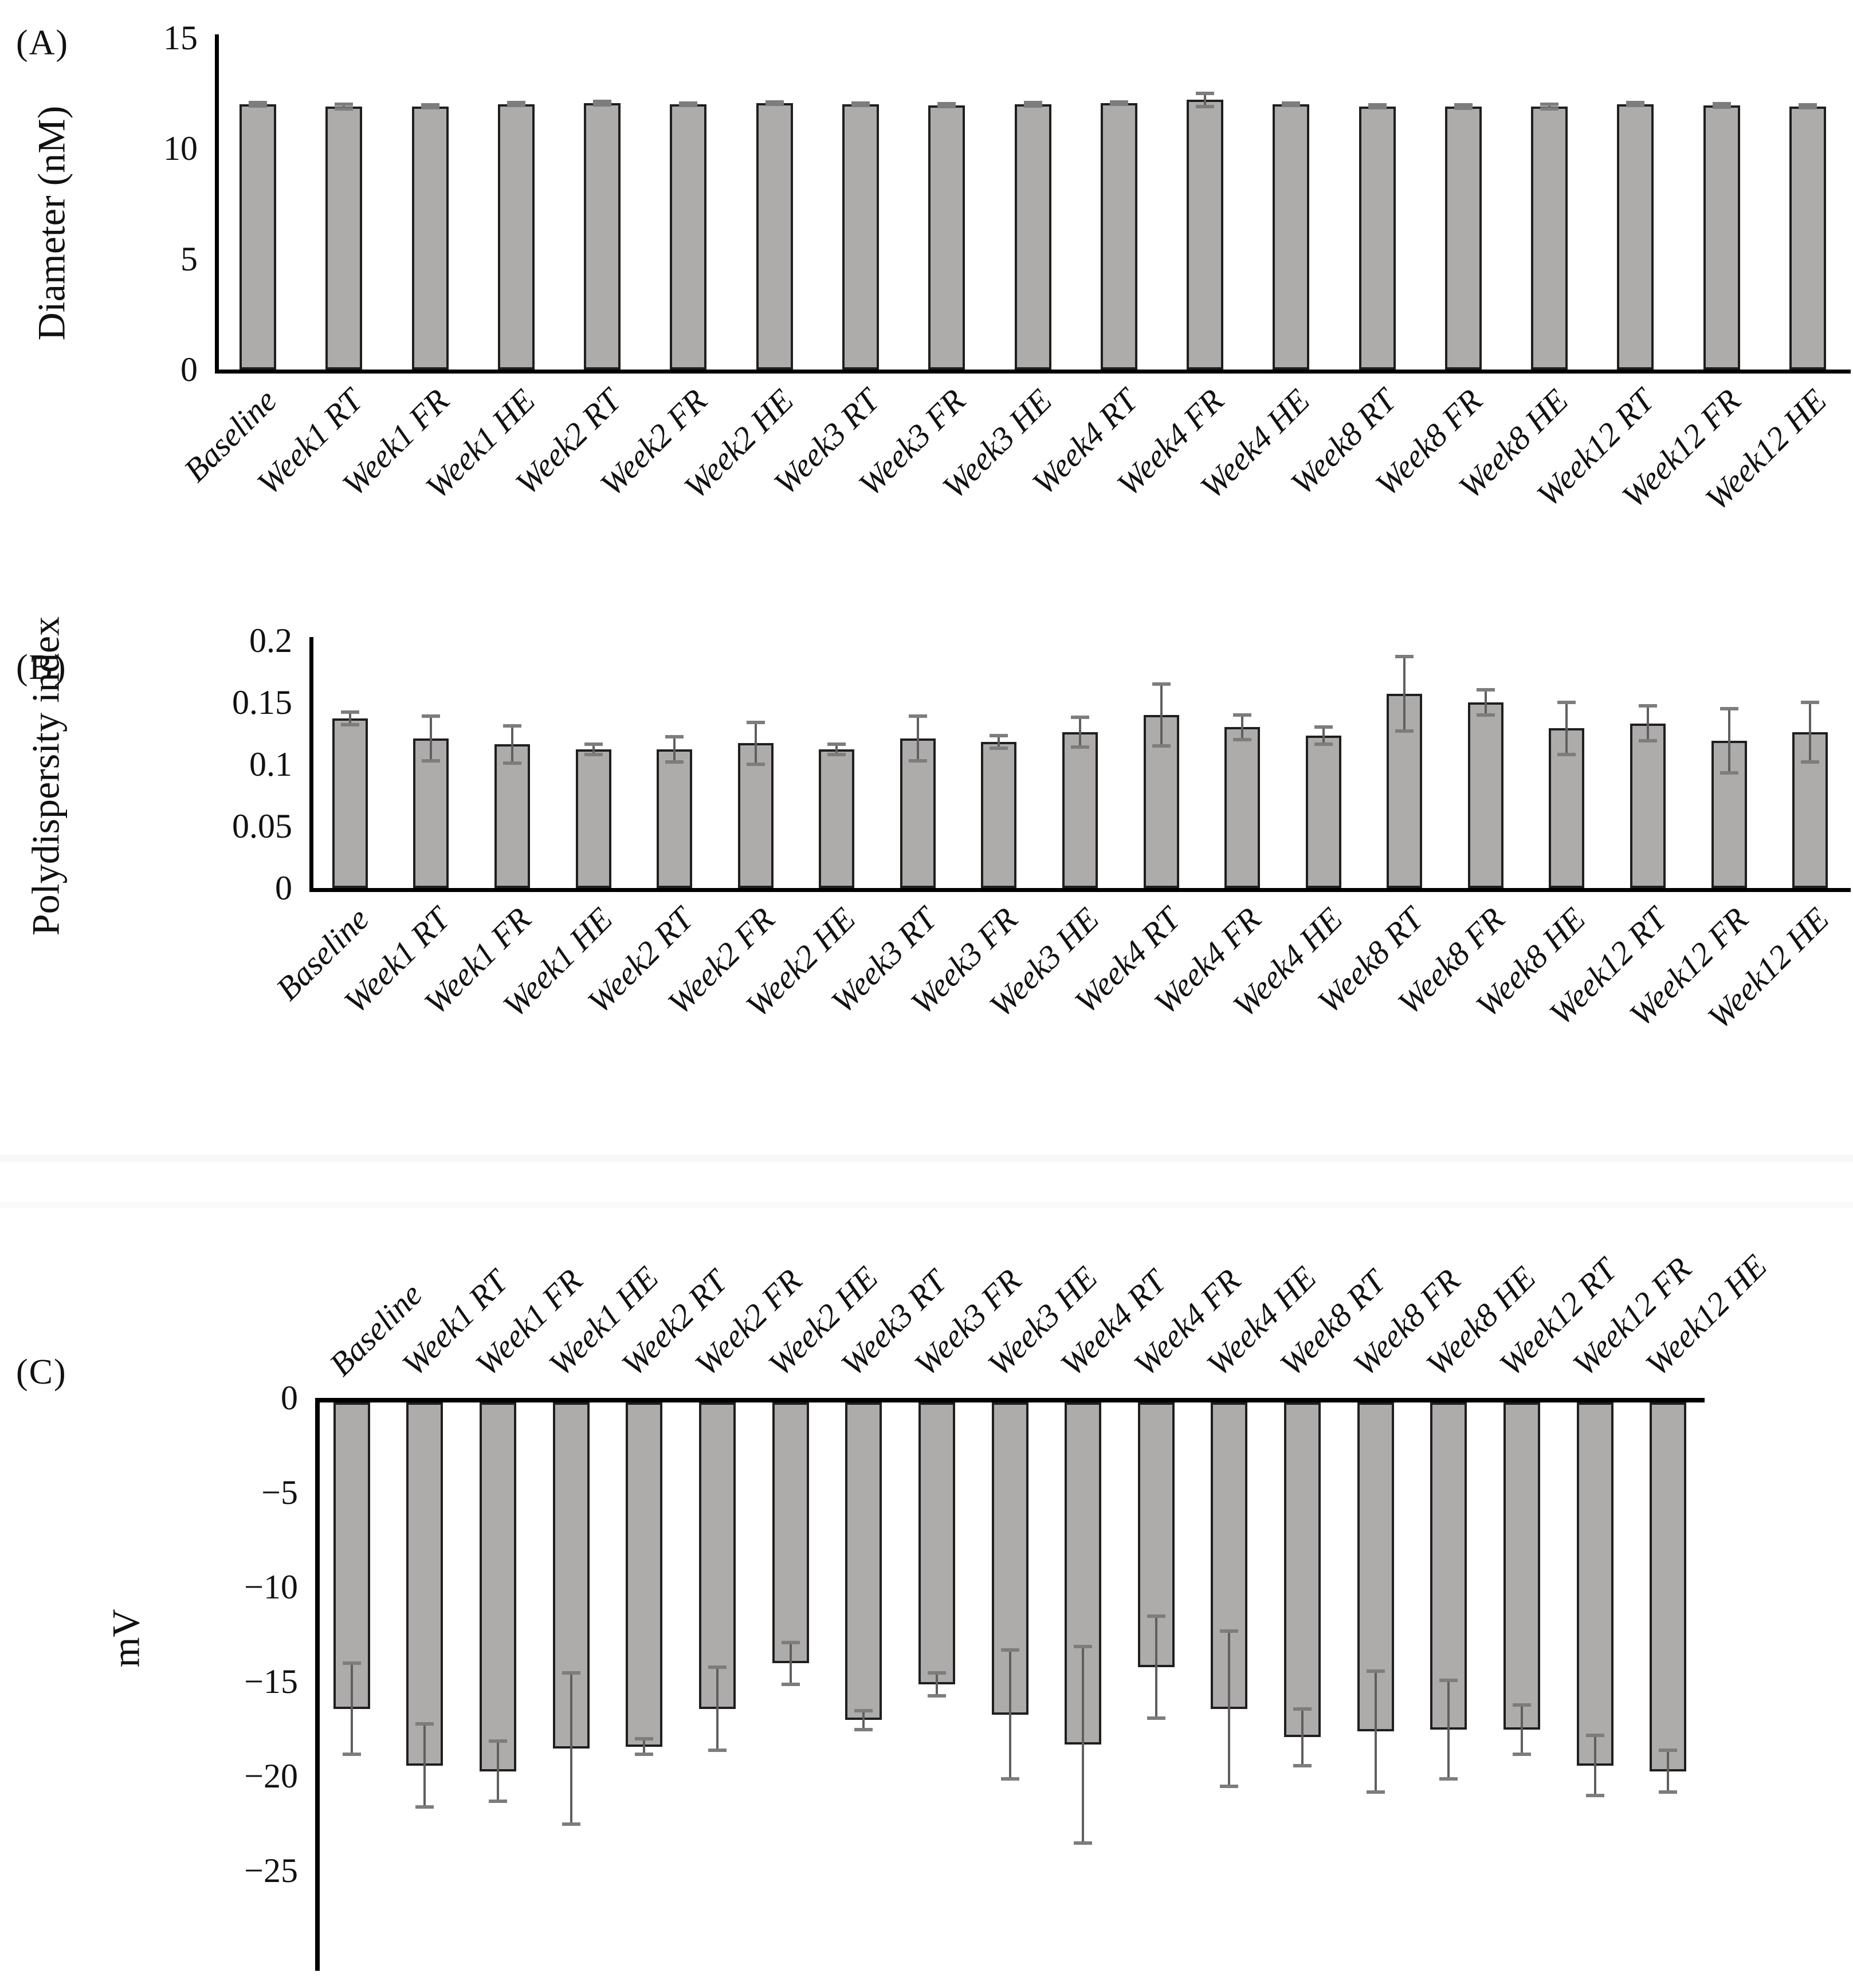 The image size is (1853, 1988). What do you see at coordinates (46, 776) in the screenshot?
I see `panel-b-y-axis-title: Polydispersity index` at bounding box center [46, 776].